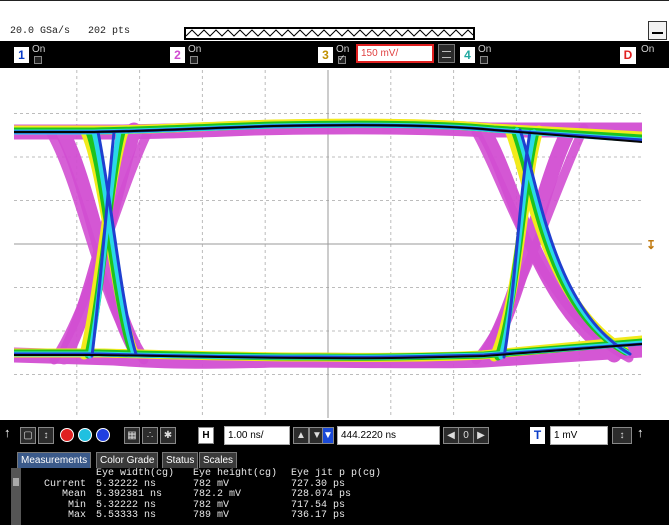 This screenshot has height=525, width=669. Describe the element at coordinates (103, 435) in the screenshot. I see `color-blue-icon` at that location.